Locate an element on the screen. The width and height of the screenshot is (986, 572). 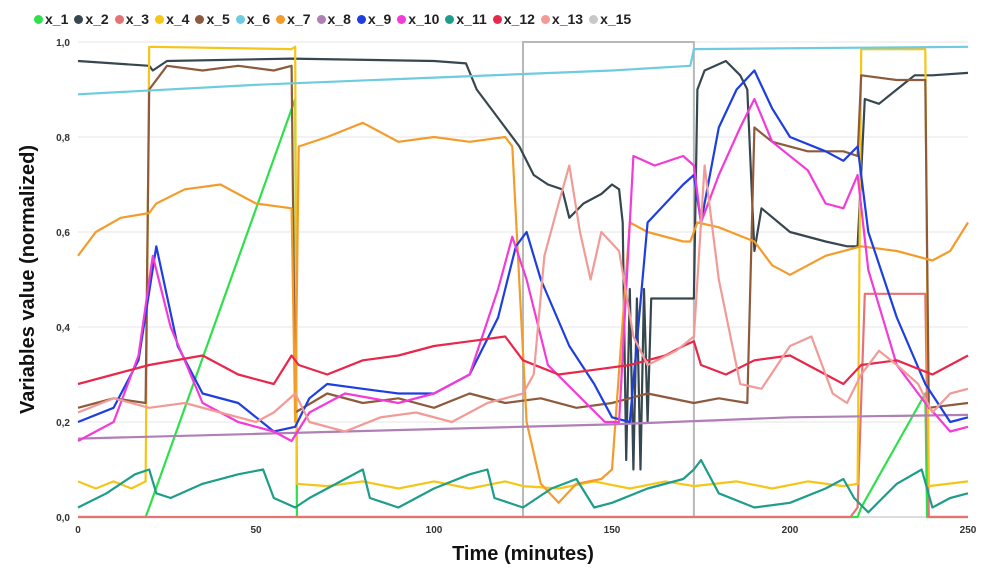
legend-item-x2: x_2 is located at coordinates (91, 19).